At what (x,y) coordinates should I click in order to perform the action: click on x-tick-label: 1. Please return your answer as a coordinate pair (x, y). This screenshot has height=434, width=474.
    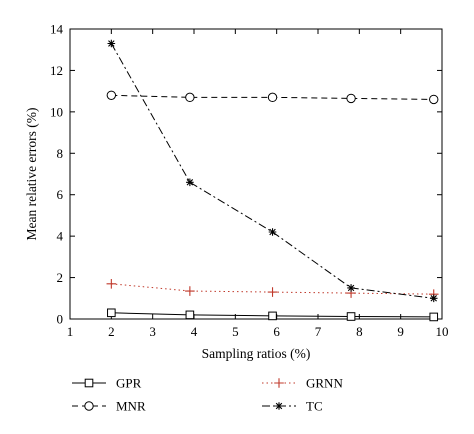
    Looking at the image, I should click on (70, 331).